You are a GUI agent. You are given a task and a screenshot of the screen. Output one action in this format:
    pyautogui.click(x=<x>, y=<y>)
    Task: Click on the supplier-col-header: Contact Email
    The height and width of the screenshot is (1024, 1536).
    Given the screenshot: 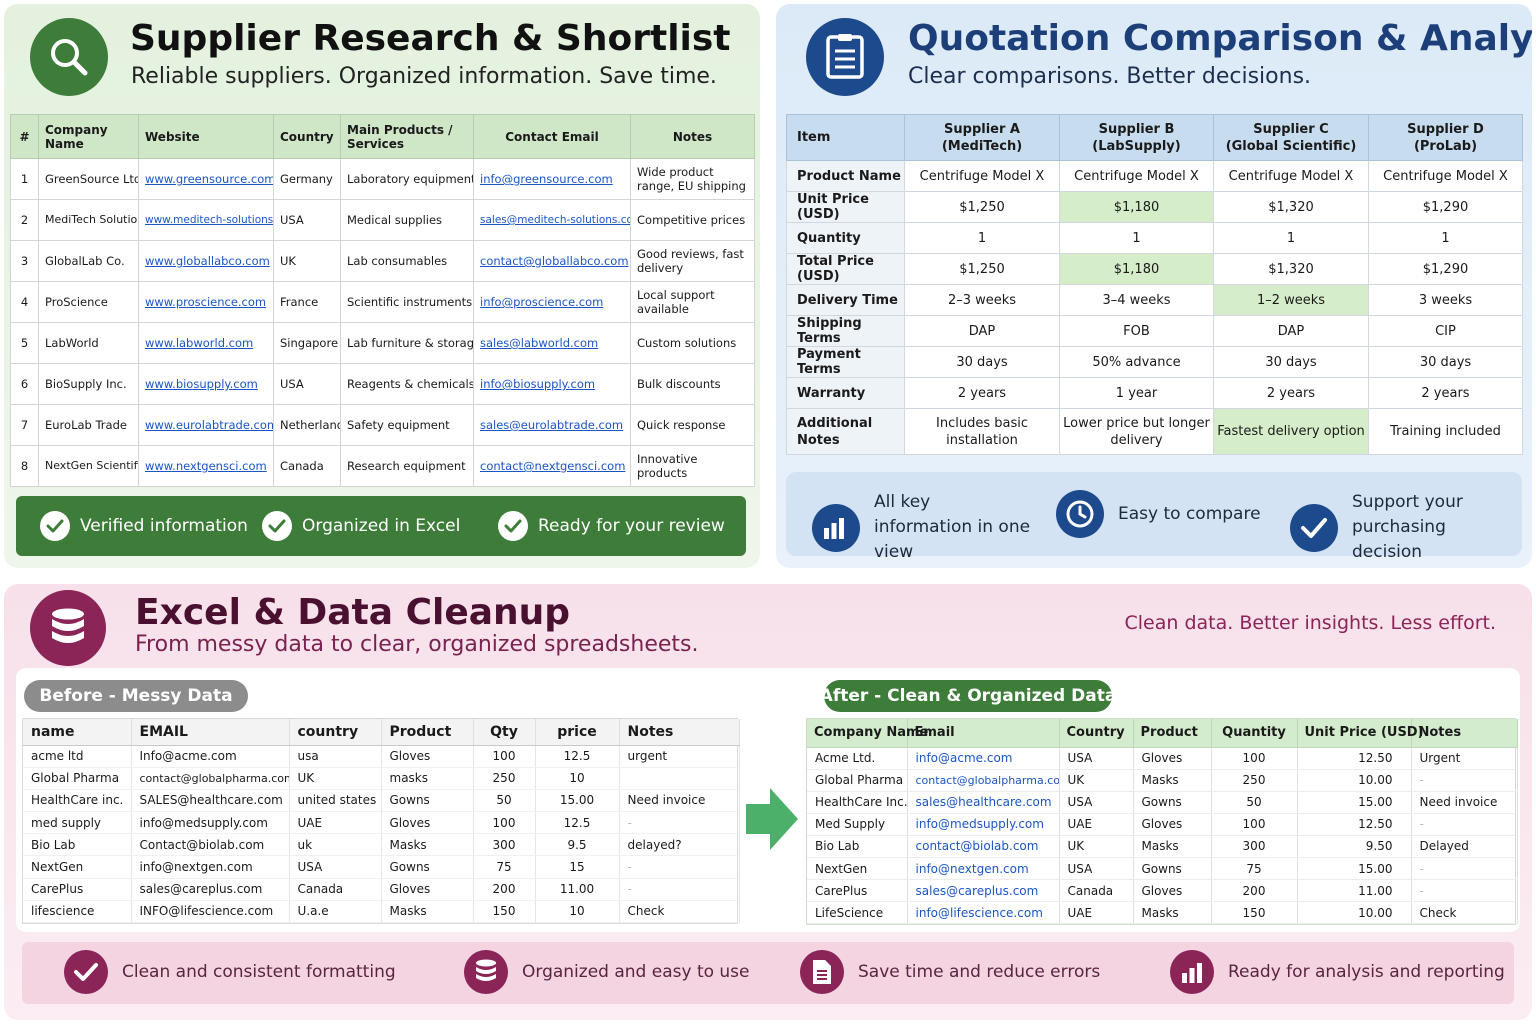 What is the action you would take?
    pyautogui.click(x=552, y=136)
    